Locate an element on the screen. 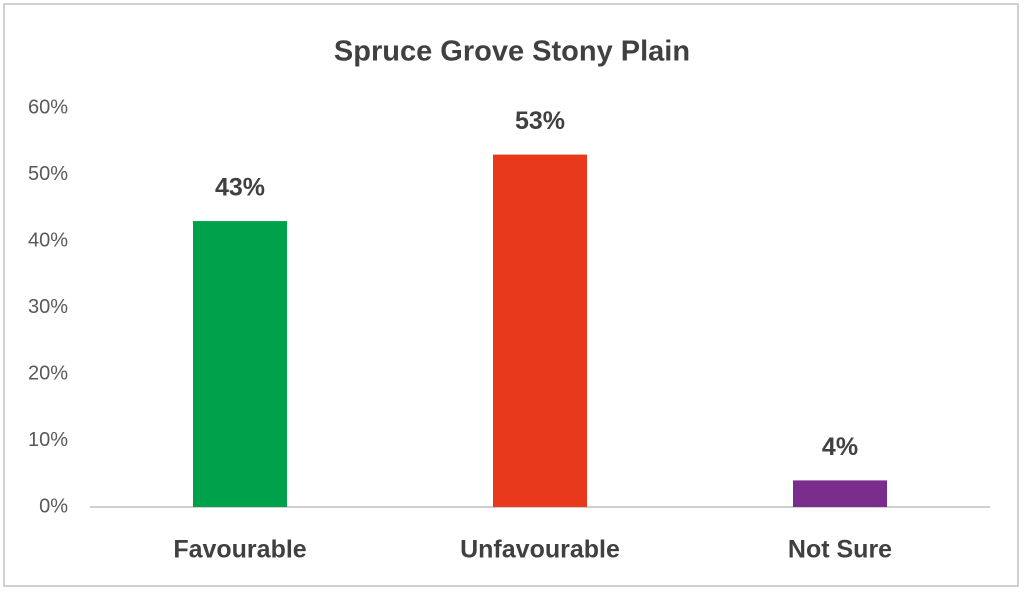 The width and height of the screenshot is (1024, 592). x-tick-label: Favourable is located at coordinates (239, 550).